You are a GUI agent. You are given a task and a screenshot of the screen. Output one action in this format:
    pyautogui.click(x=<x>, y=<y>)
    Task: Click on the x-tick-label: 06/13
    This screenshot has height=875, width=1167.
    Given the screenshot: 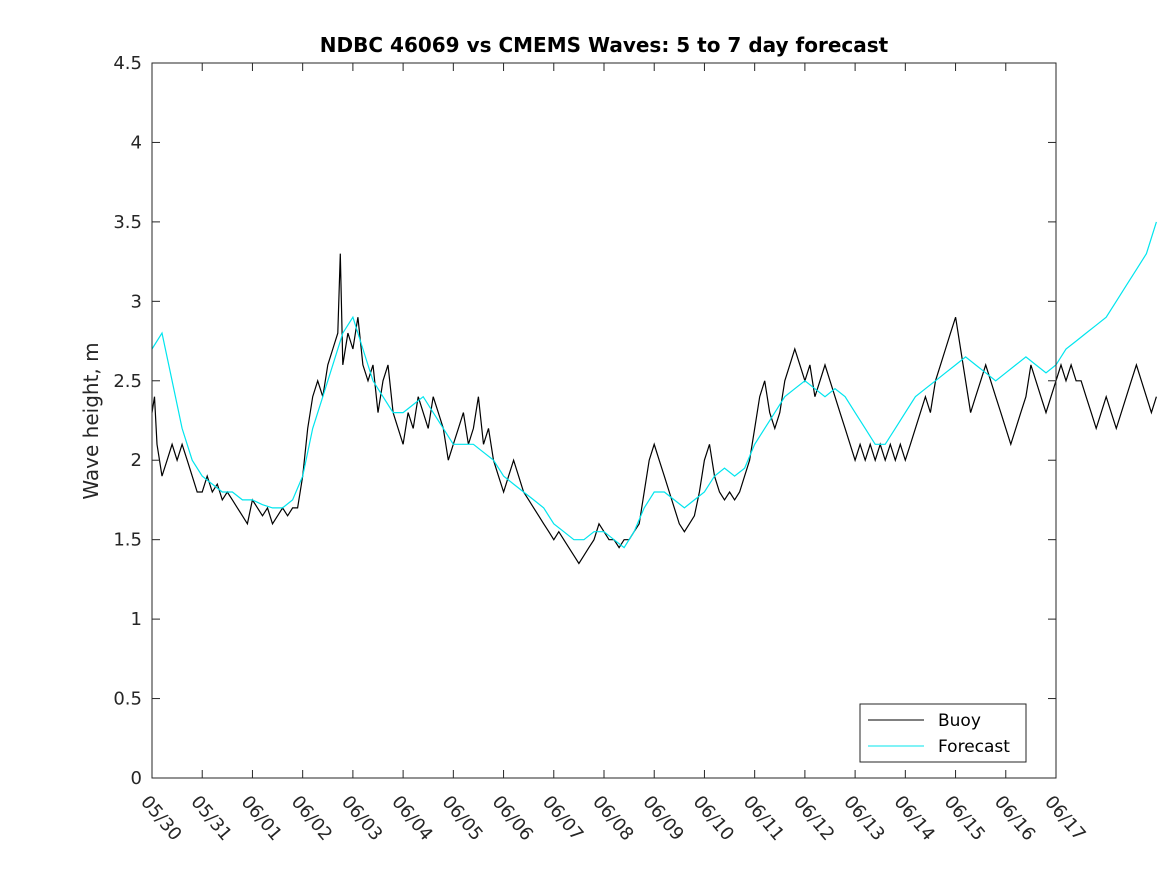 What is the action you would take?
    pyautogui.click(x=863, y=818)
    